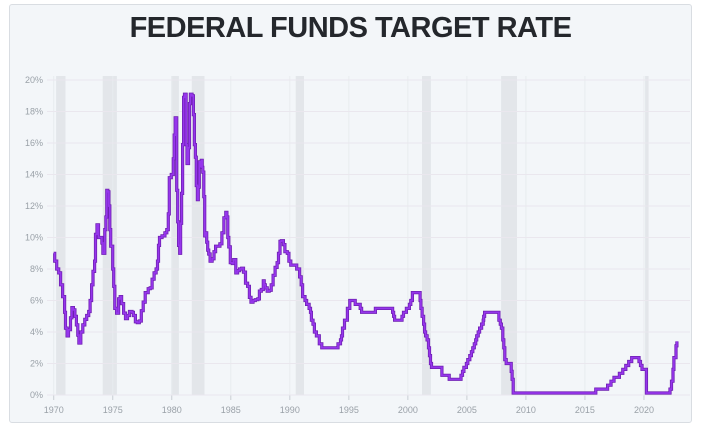  What do you see at coordinates (54, 410) in the screenshot?
I see `x-tick-label: 1970` at bounding box center [54, 410].